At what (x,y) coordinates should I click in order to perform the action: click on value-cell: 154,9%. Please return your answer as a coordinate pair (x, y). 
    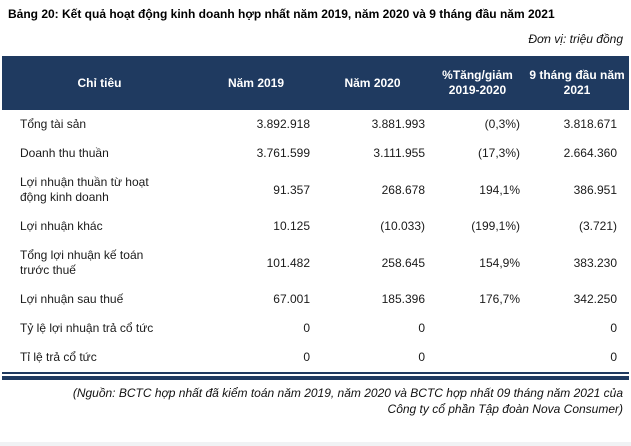
    Looking at the image, I should click on (499, 262).